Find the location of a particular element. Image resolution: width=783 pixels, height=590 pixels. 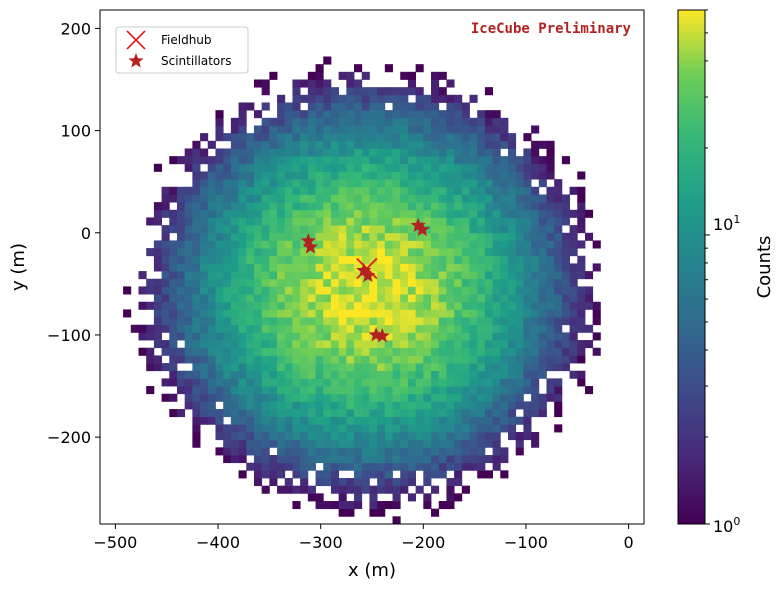

colorbar-ticks is located at coordinates (707, 267).